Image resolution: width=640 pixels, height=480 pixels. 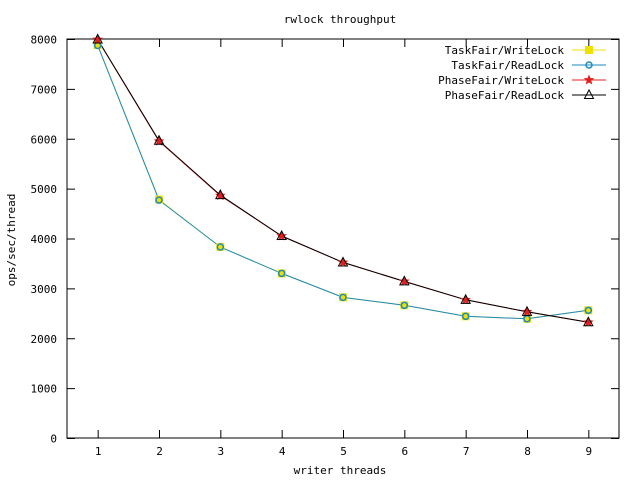 What do you see at coordinates (505, 50) in the screenshot?
I see `legend-label: TaskFair/WriteLock` at bounding box center [505, 50].